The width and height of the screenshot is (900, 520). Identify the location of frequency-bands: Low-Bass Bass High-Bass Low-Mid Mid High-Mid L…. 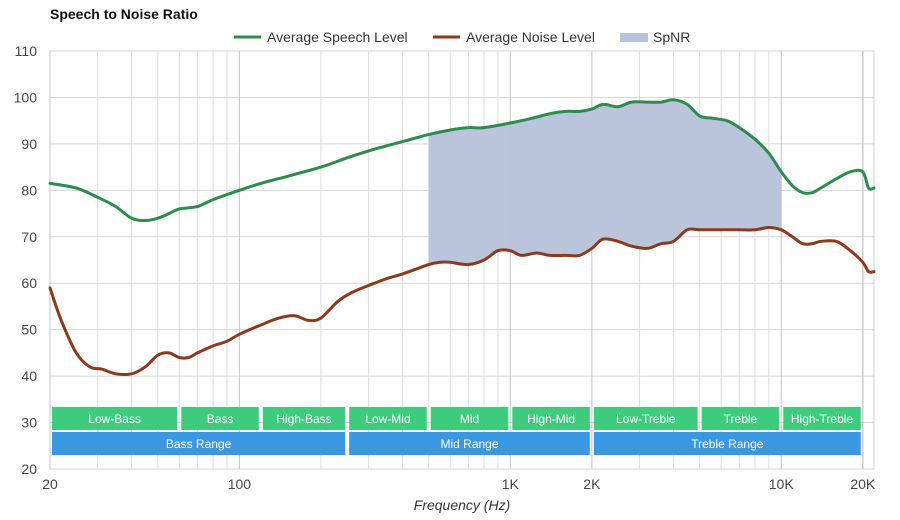
(456, 431).